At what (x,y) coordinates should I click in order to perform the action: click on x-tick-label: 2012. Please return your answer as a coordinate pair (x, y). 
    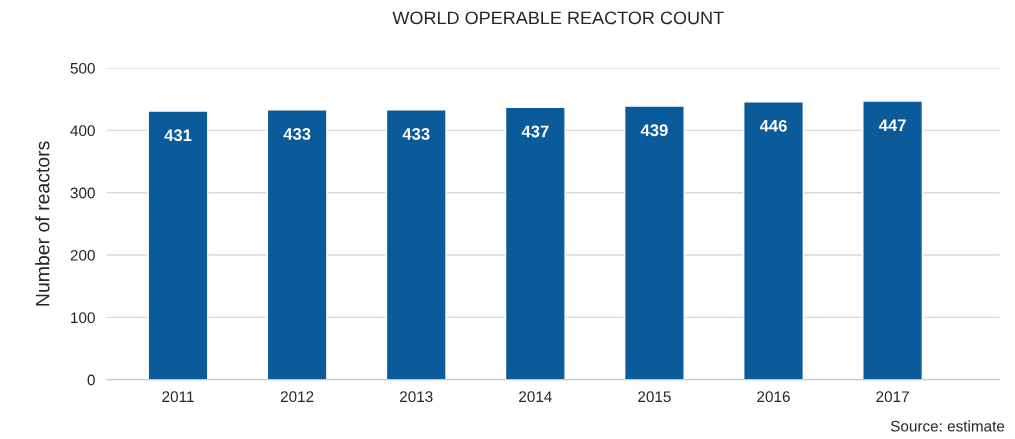
    Looking at the image, I should click on (297, 397).